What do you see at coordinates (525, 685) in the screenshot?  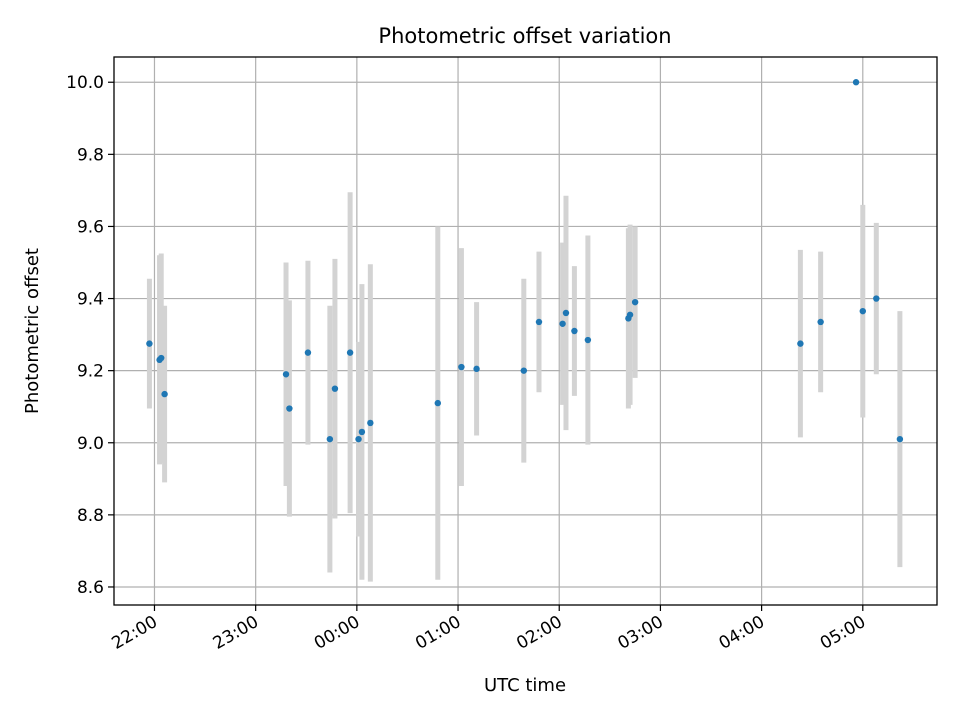 I see `x-axis-label: UTC time` at bounding box center [525, 685].